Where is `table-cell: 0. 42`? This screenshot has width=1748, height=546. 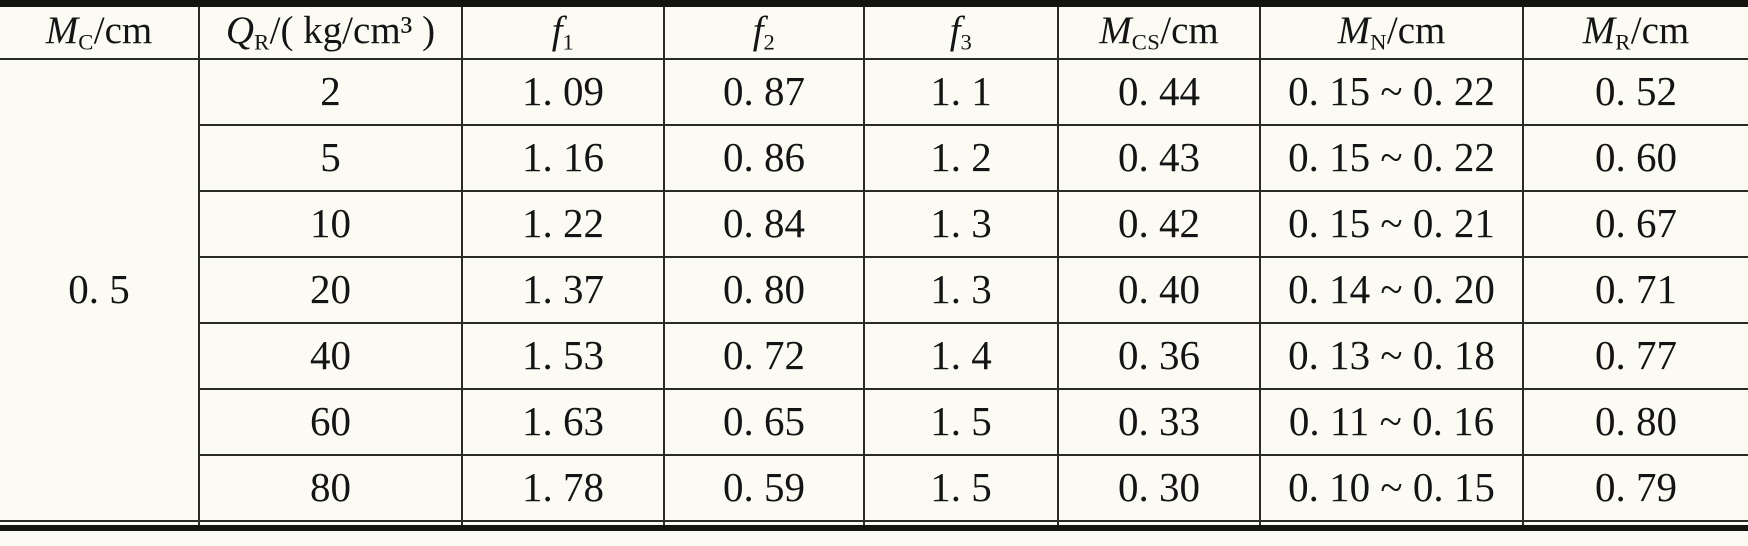 table-cell: 0. 42 is located at coordinates (1159, 223).